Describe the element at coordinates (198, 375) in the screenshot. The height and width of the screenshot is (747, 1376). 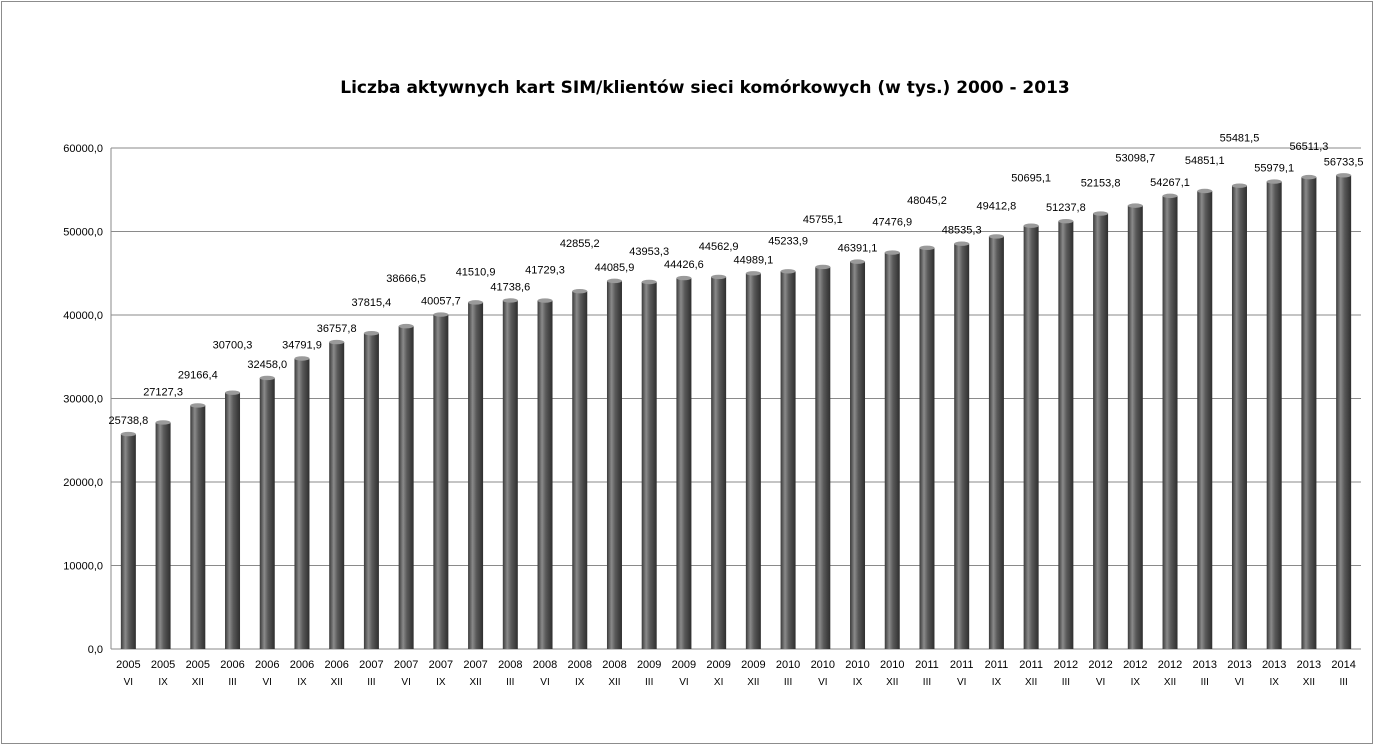
I see `data-label: 29166,4` at that location.